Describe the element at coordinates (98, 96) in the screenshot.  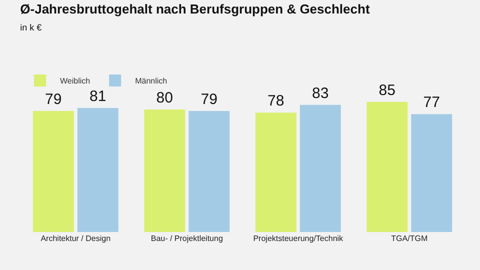
I see `data-label: 81` at that location.